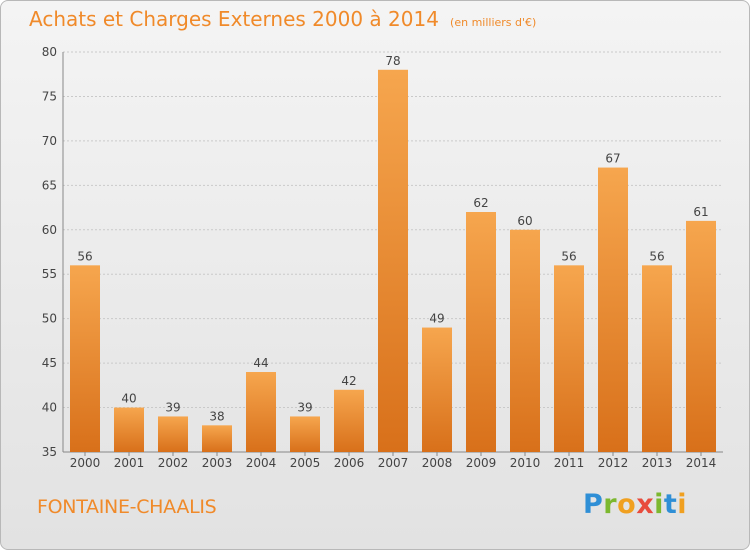 This screenshot has width=750, height=550. Describe the element at coordinates (49, 363) in the screenshot. I see `y-tick-label: 45` at that location.